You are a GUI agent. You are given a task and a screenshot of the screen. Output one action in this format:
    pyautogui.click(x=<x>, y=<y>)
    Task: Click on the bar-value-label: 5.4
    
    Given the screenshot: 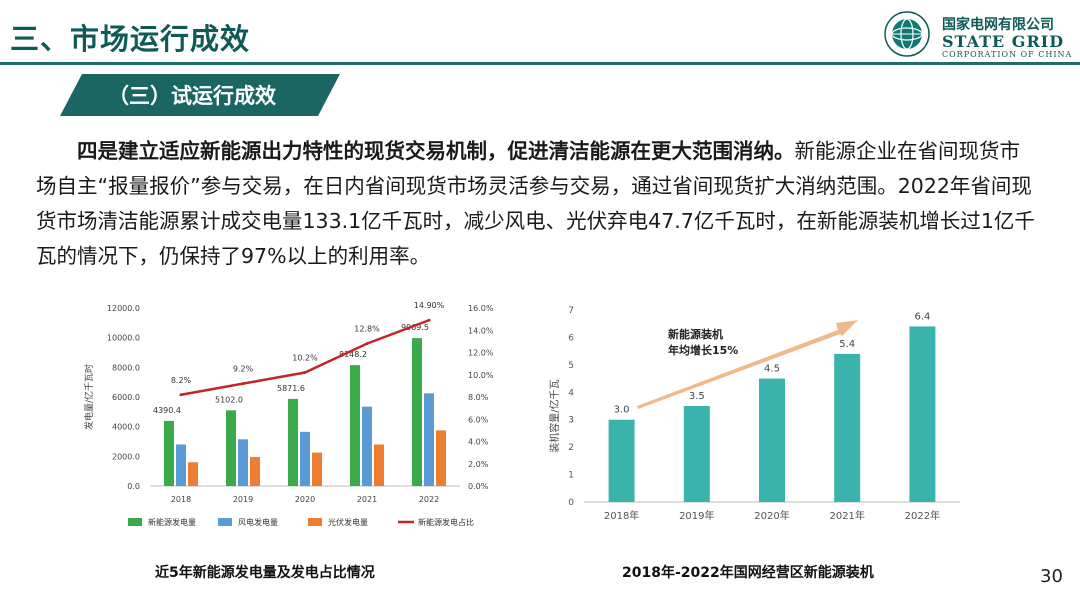 What is the action you would take?
    pyautogui.click(x=847, y=344)
    